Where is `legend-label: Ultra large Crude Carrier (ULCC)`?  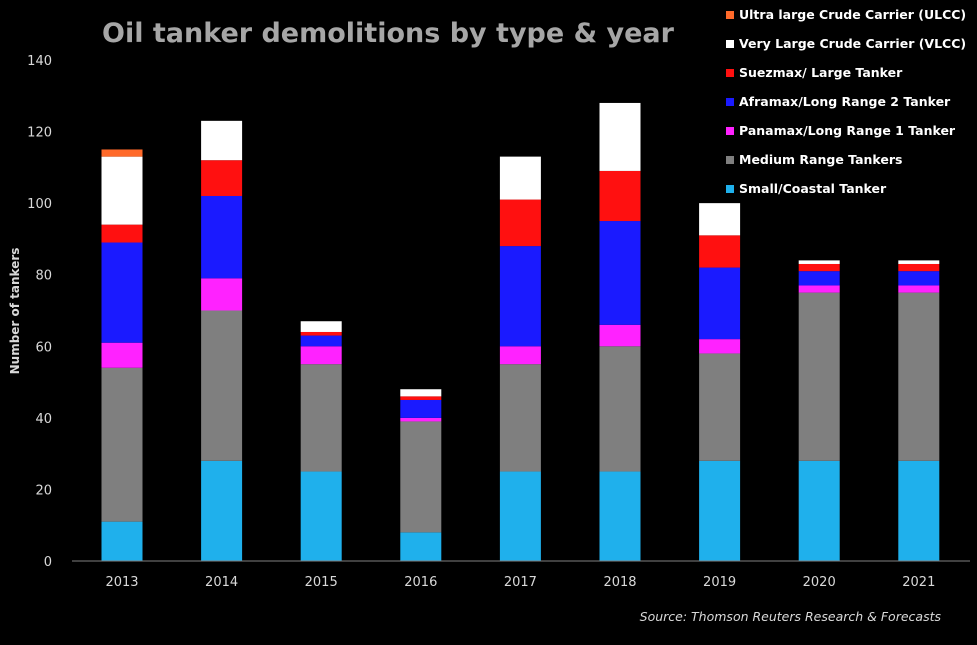
legend-label: Ultra large Crude Carrier (ULCC) is located at coordinates (852, 14).